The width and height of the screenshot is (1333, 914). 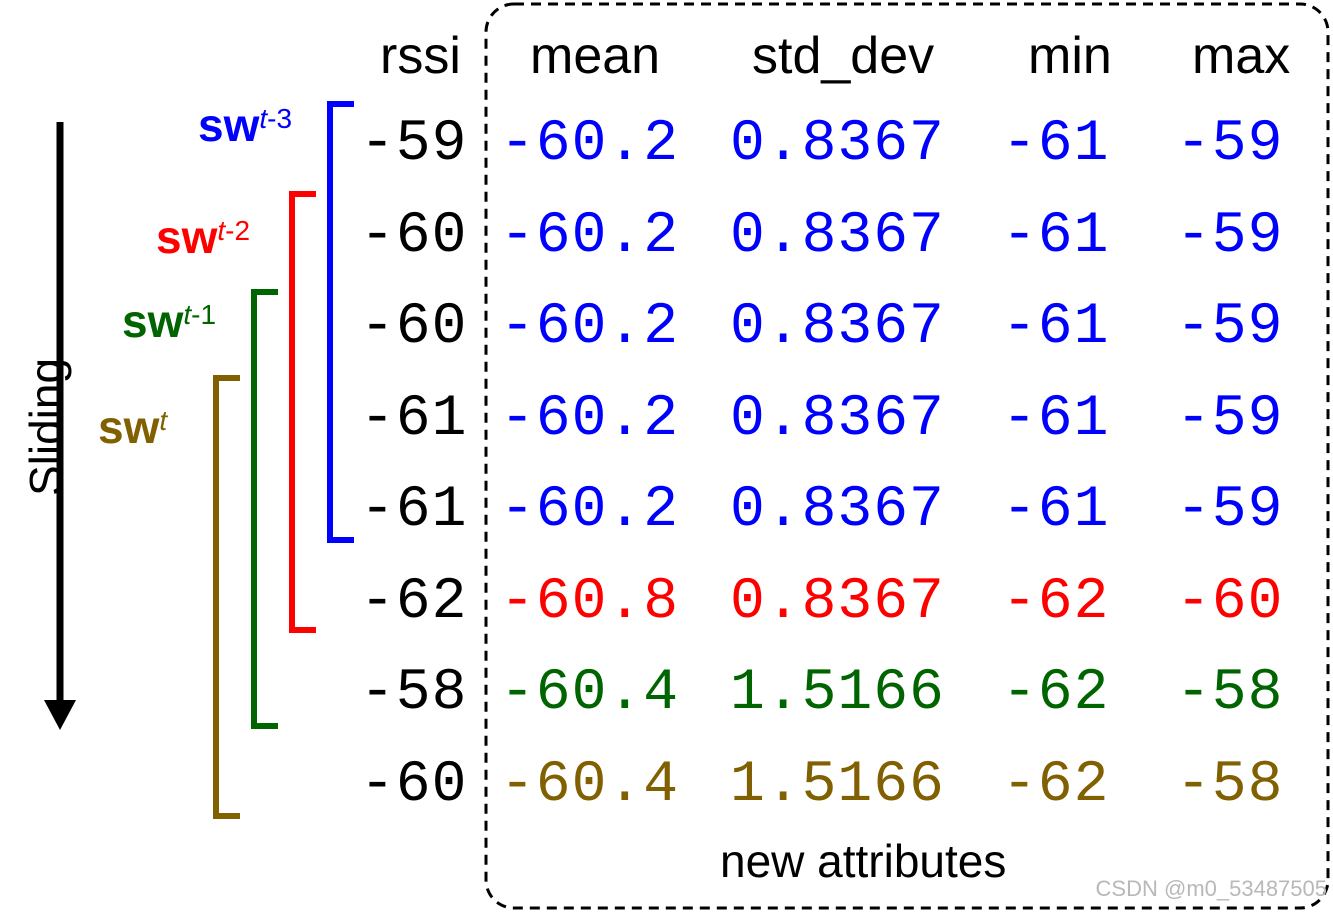 I want to click on window-label-suffix: -1, so click(x=204, y=314).